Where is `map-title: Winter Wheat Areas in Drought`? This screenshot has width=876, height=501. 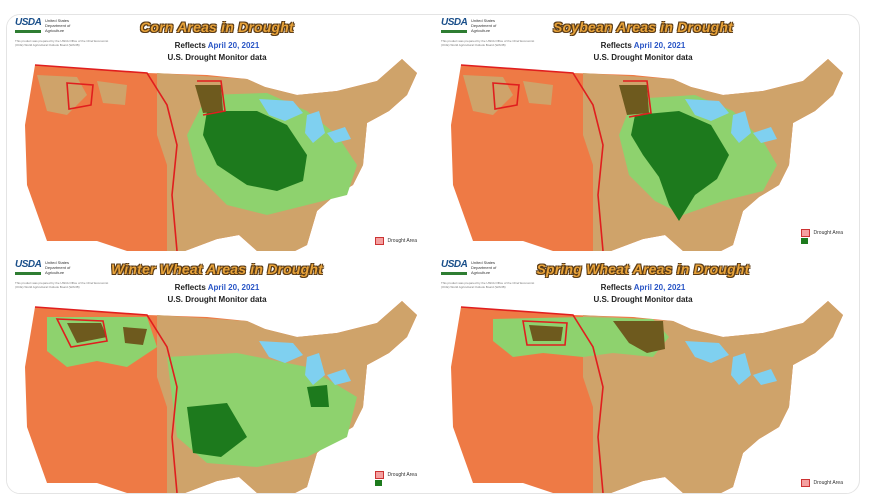 map-title: Winter Wheat Areas in Drought is located at coordinates (217, 269).